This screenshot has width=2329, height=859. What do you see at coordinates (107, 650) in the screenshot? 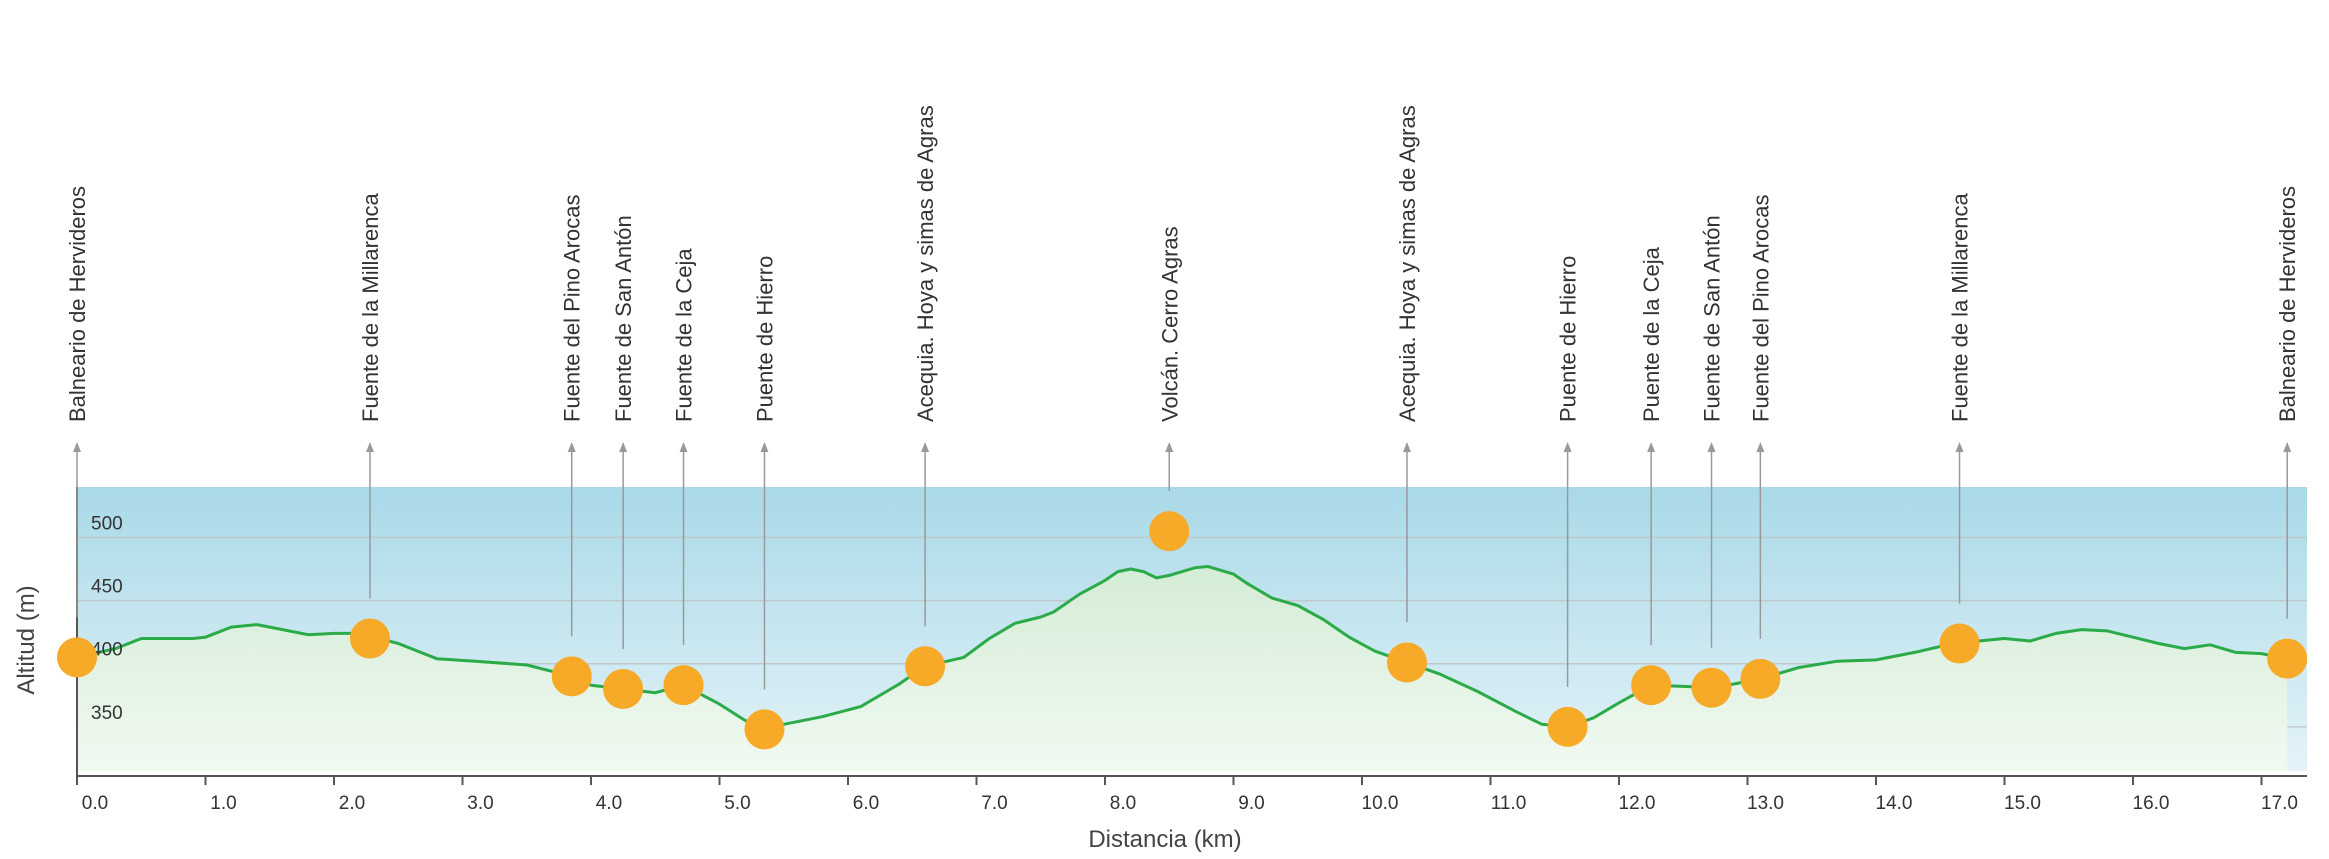
I see `y-tick-label: 400` at bounding box center [107, 650].